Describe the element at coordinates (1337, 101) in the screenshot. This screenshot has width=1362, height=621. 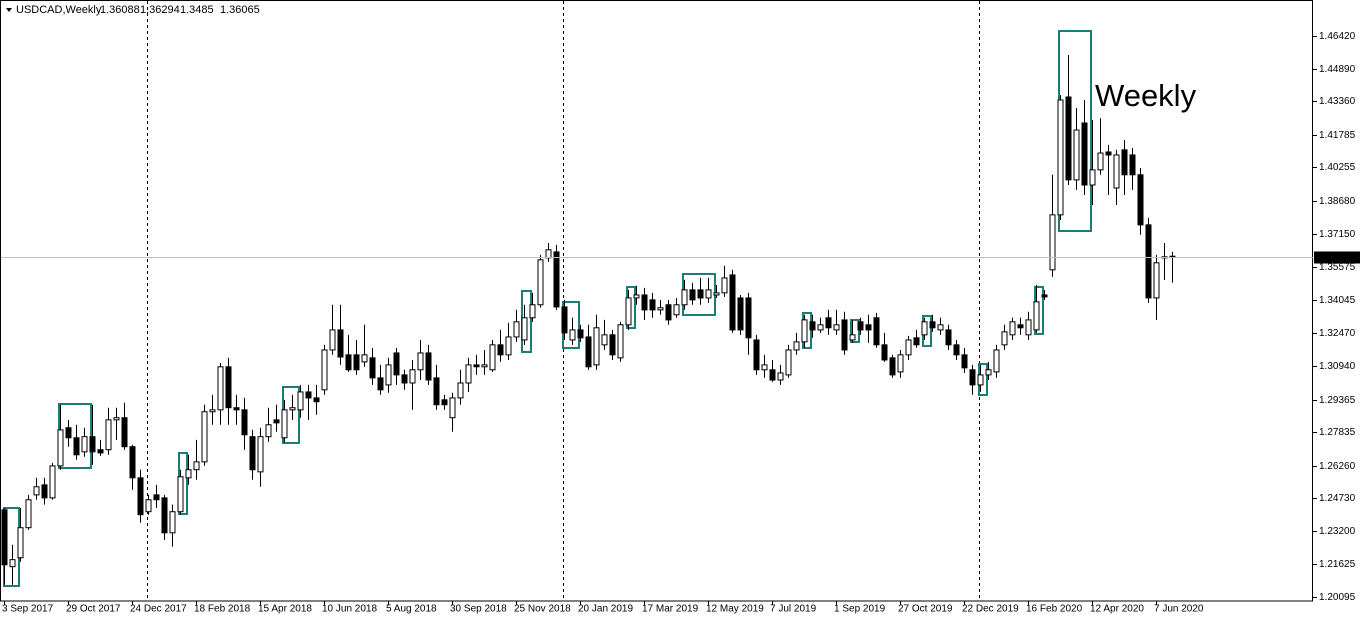
I see `y-tick-label: 1.43360` at that location.